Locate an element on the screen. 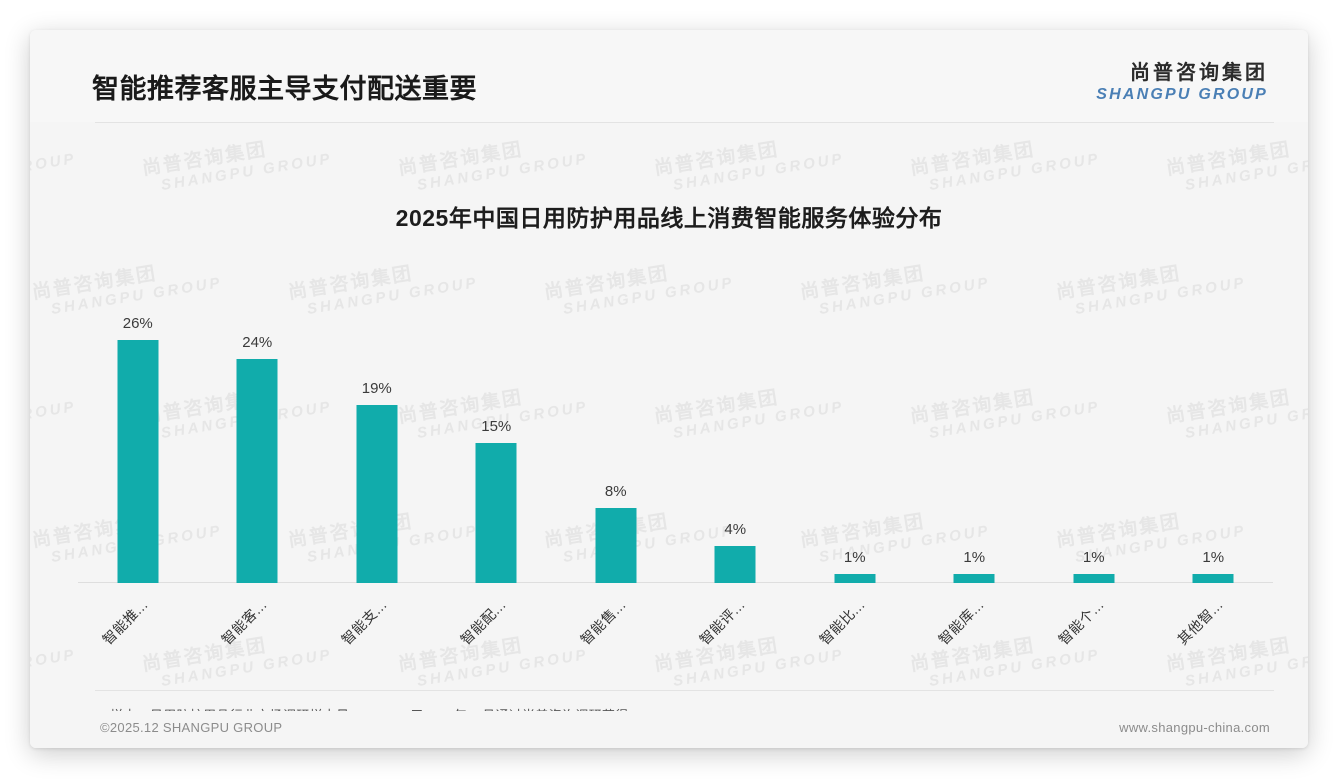 The image size is (1340, 780). bar-value-label: 8% is located at coordinates (615, 491).